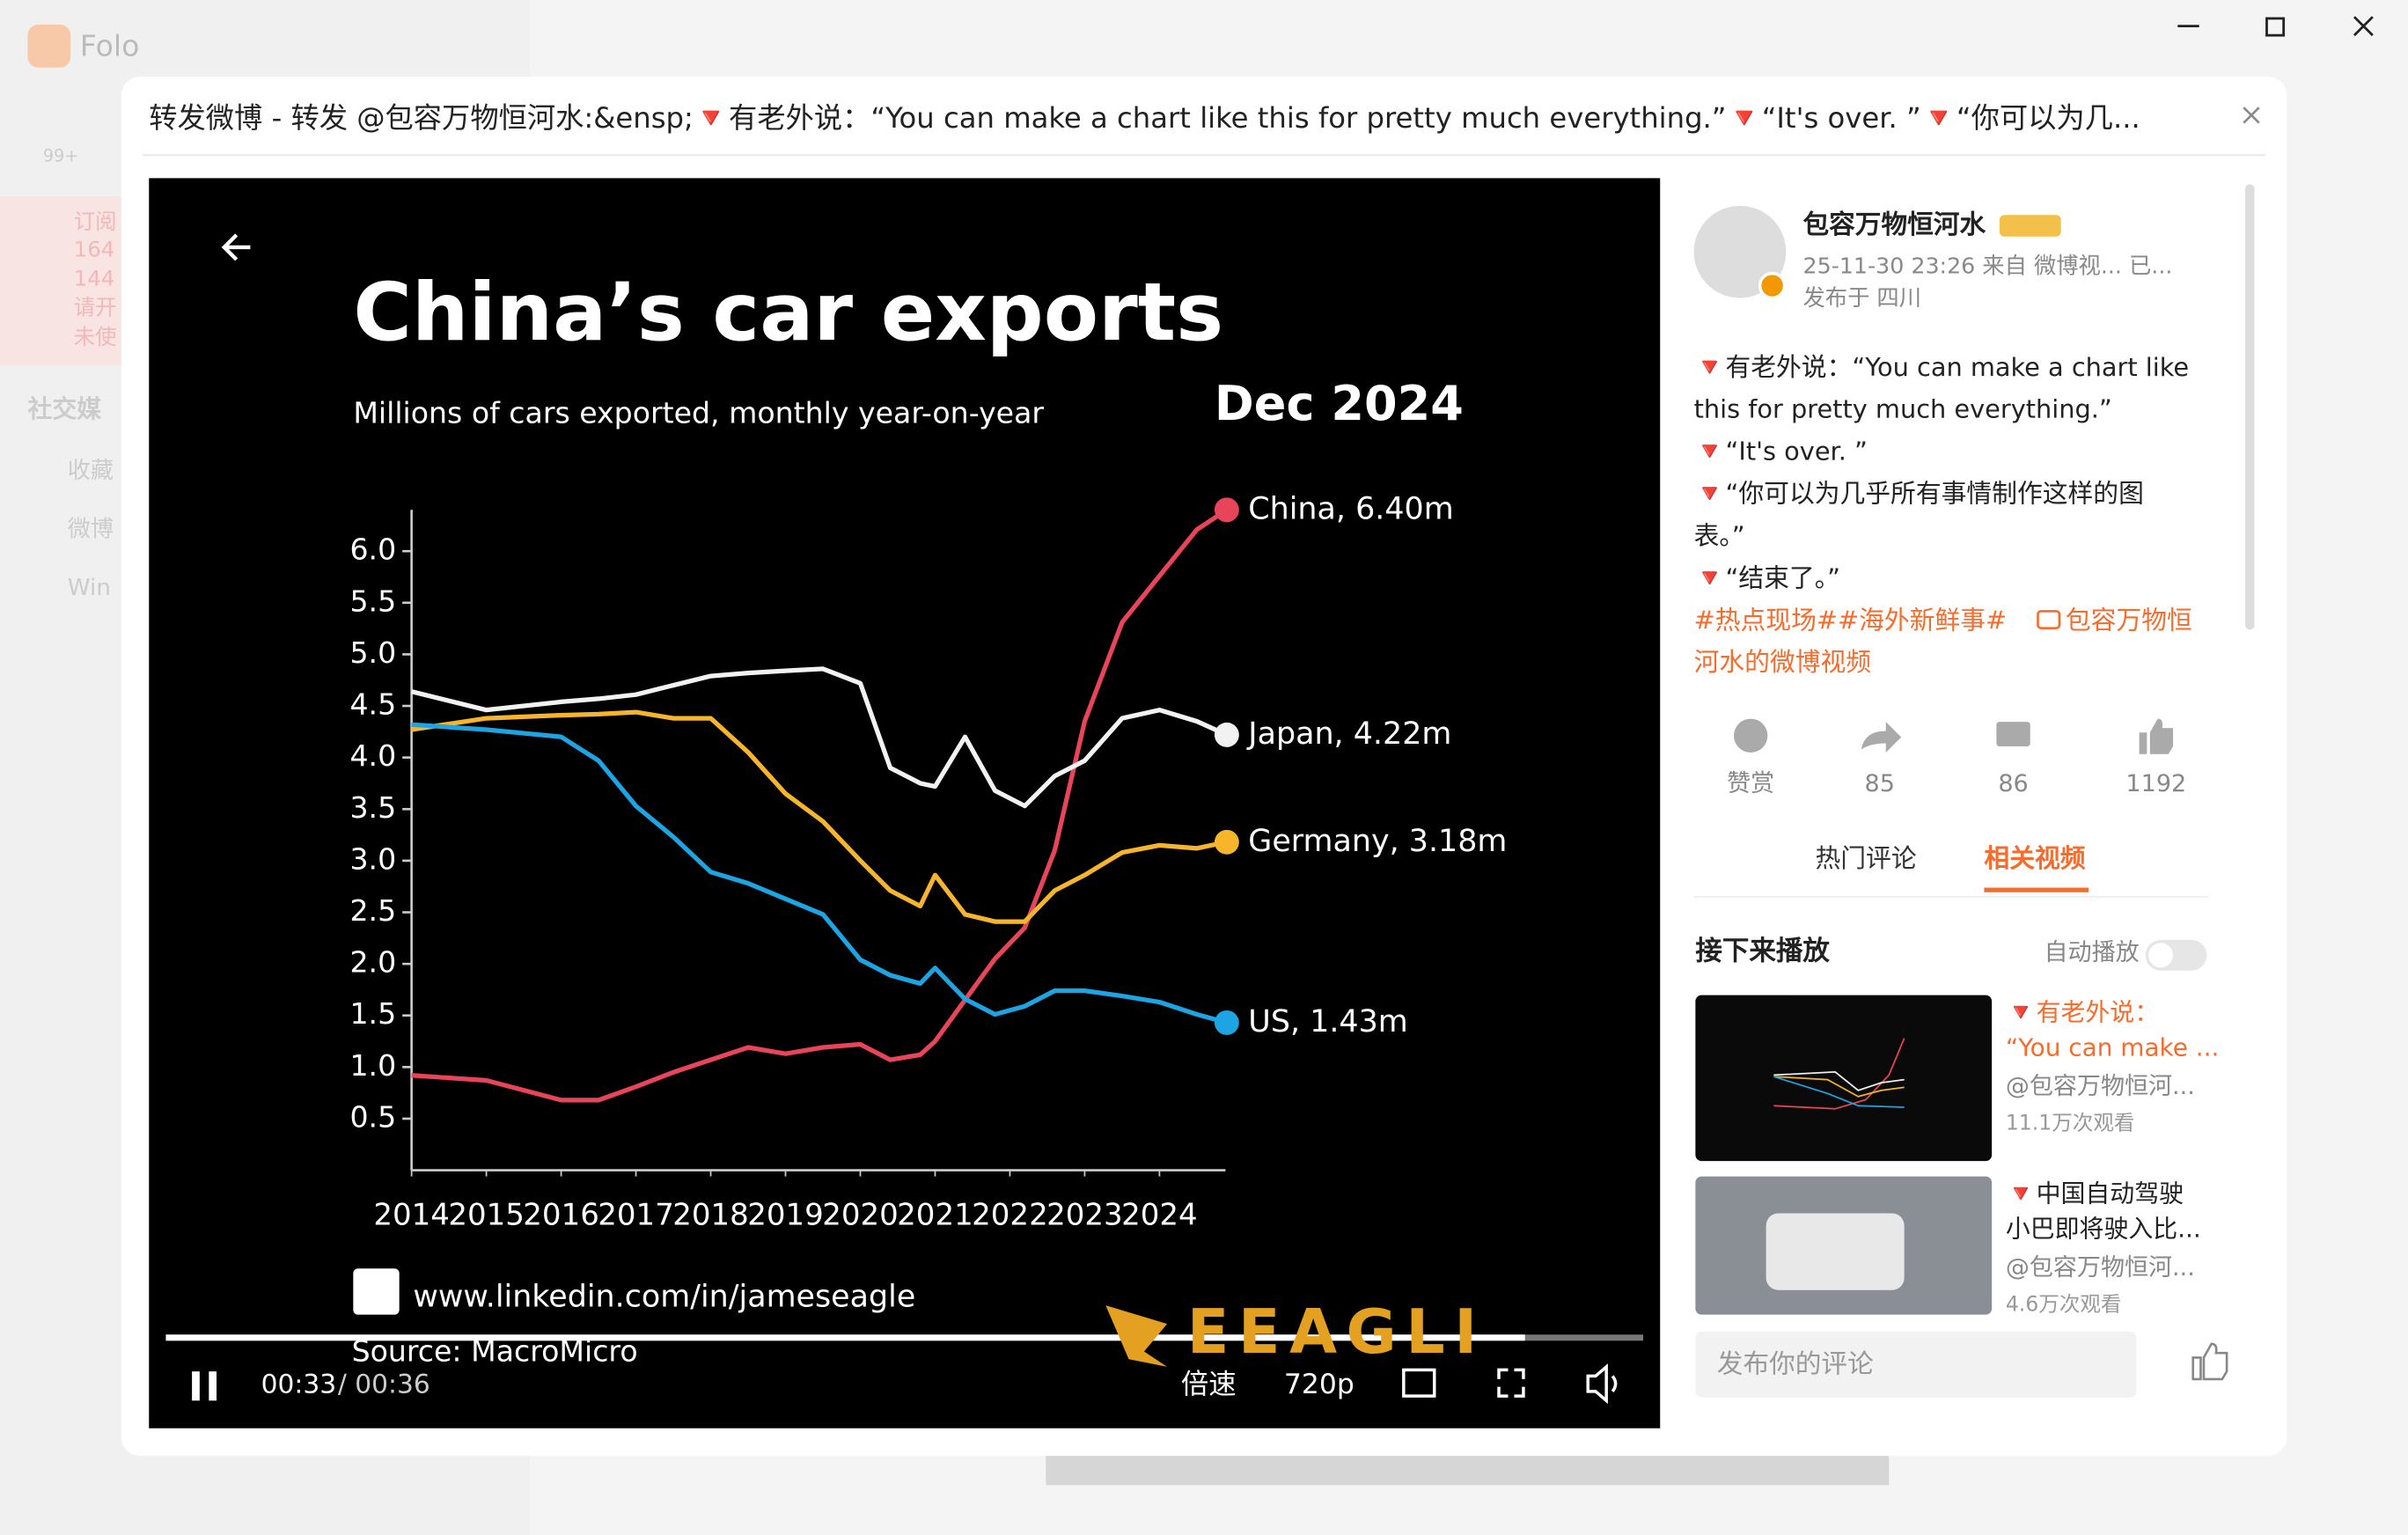  What do you see at coordinates (2036, 889) in the screenshot?
I see `tab-underline` at bounding box center [2036, 889].